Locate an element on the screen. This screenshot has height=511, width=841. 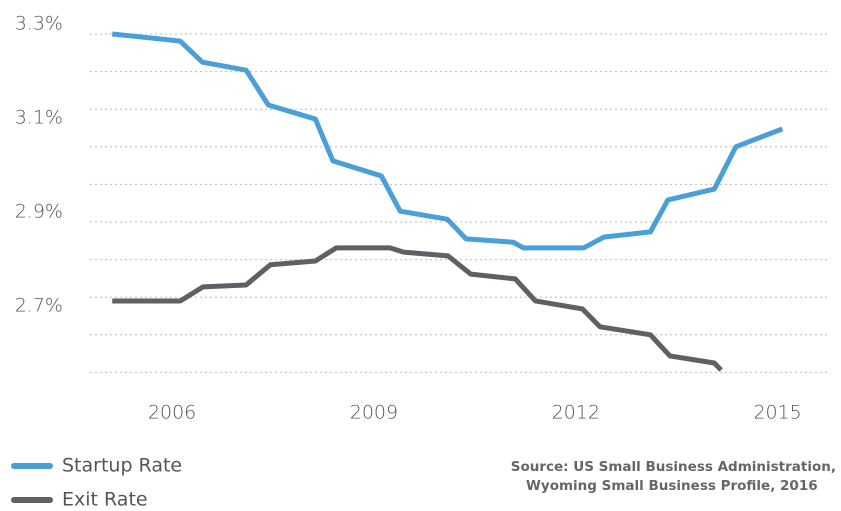
x-tick-label: 2006 is located at coordinates (172, 413).